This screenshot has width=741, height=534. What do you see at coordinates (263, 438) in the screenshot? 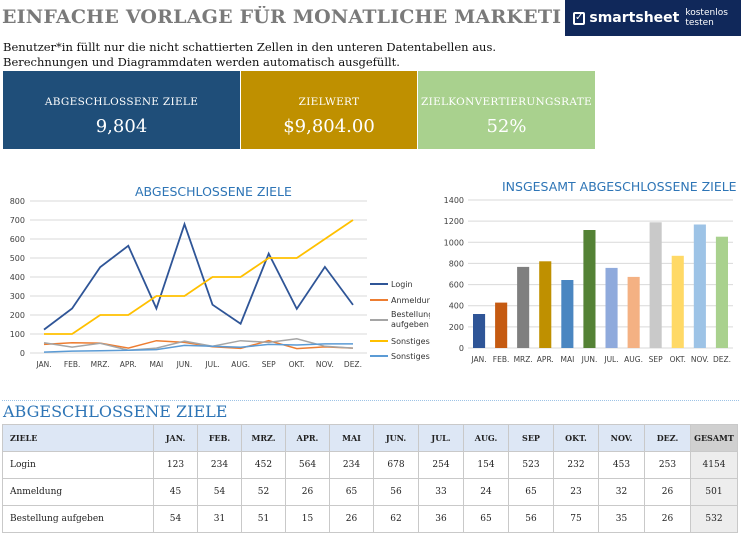
I see `column-header: MRZ.` at bounding box center [263, 438].